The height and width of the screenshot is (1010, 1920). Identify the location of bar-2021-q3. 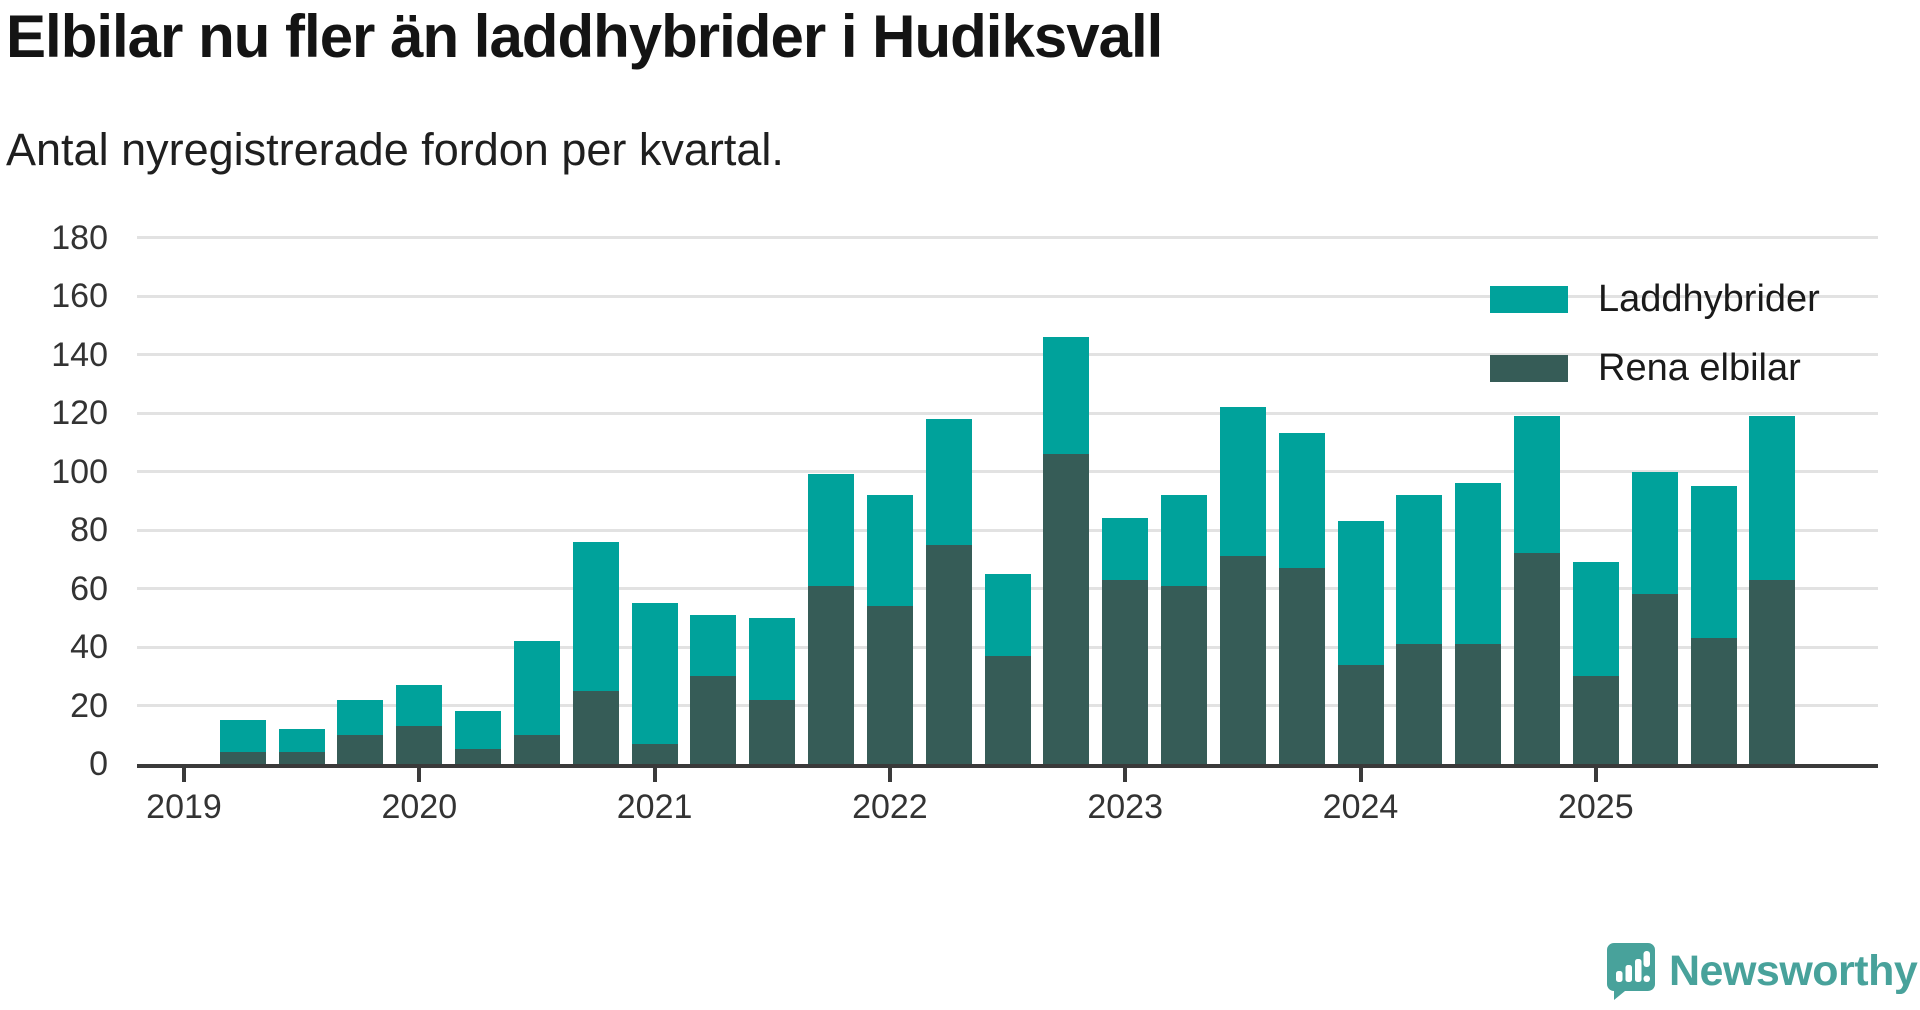
(772, 690).